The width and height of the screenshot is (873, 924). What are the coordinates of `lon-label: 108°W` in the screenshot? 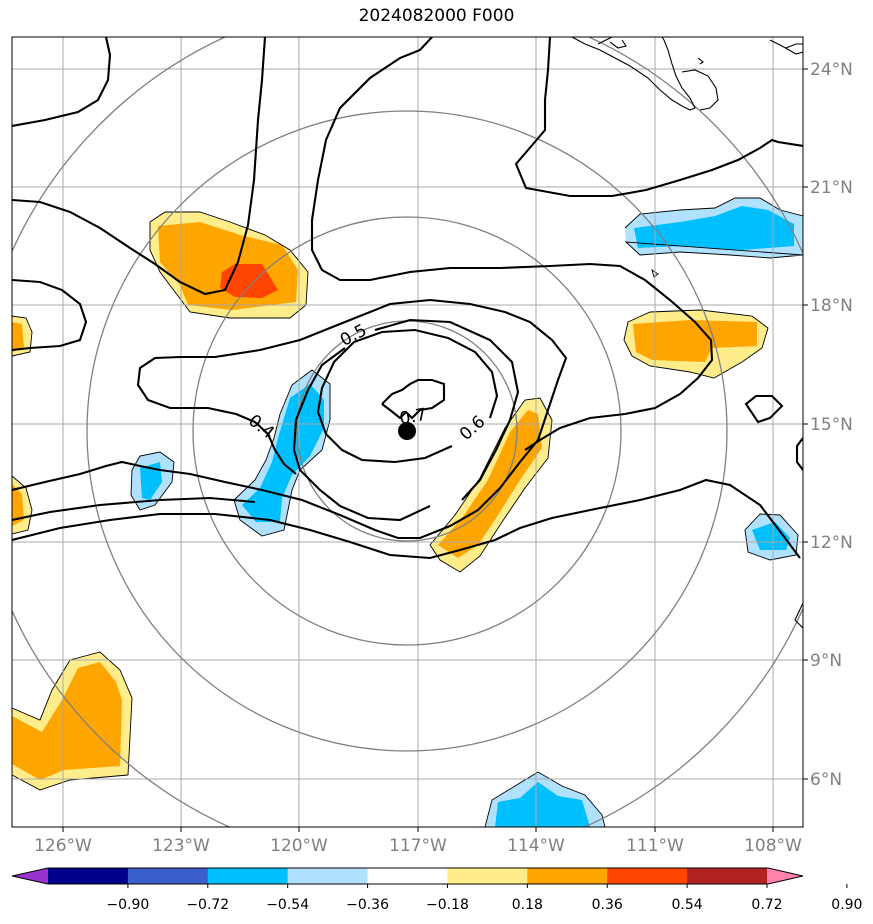 It's located at (773, 846).